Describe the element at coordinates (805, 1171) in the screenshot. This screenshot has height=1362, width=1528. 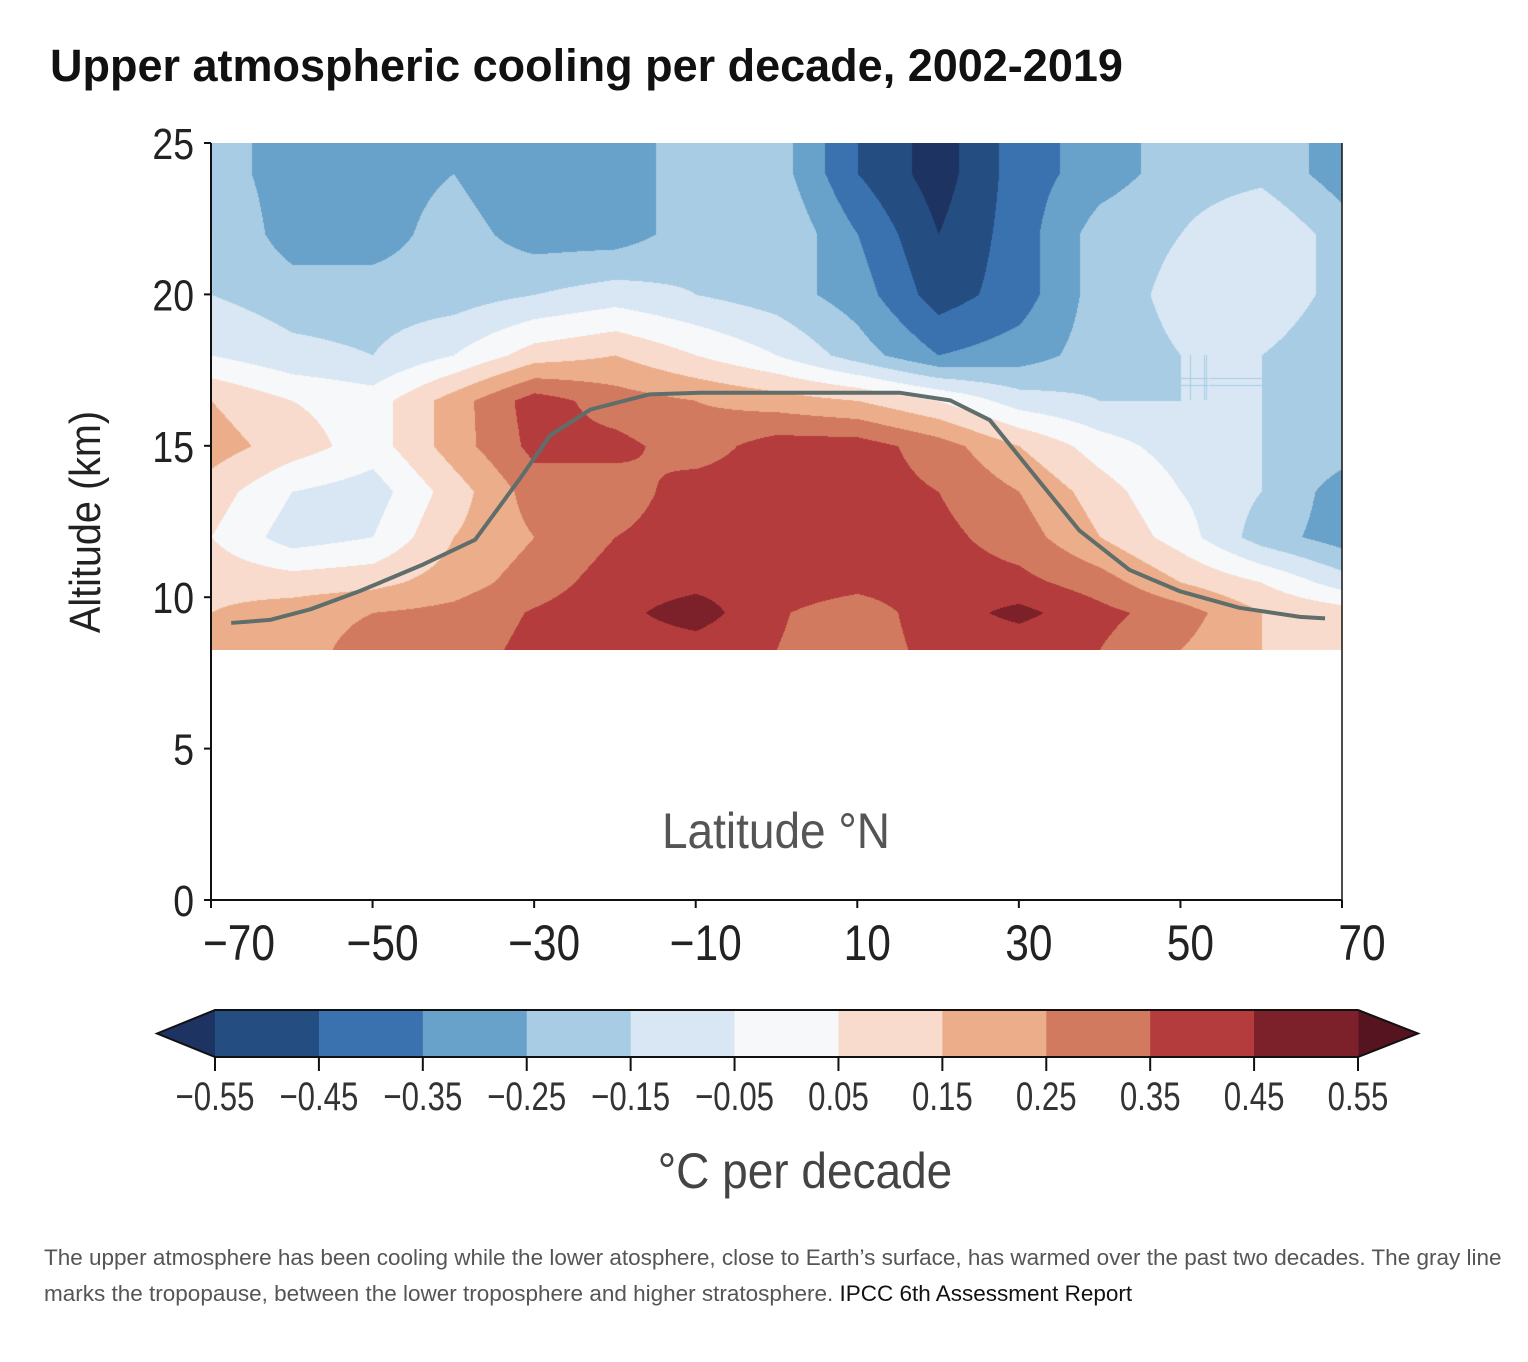
I see `colorbar-label: °C per decade` at that location.